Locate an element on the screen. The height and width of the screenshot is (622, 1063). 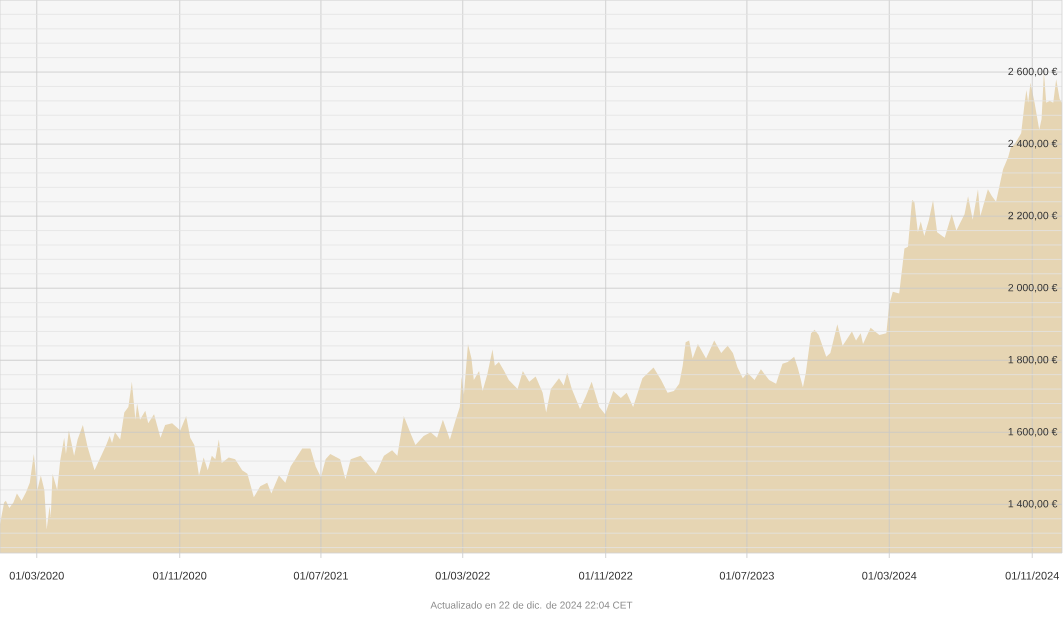
x-tick-label: 01/03/2024 is located at coordinates (889, 575).